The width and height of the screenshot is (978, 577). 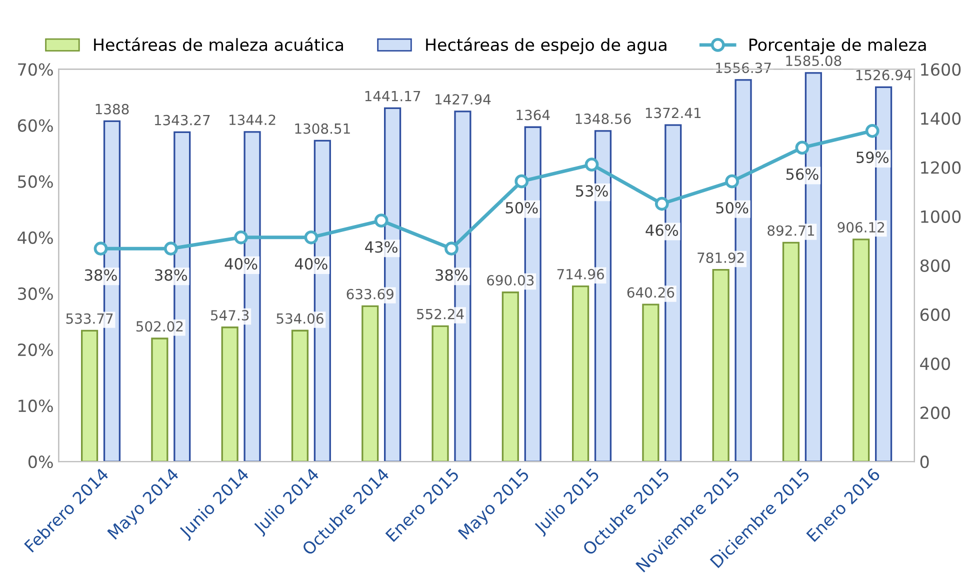 I want to click on data-label: 714.96, so click(x=580, y=274).